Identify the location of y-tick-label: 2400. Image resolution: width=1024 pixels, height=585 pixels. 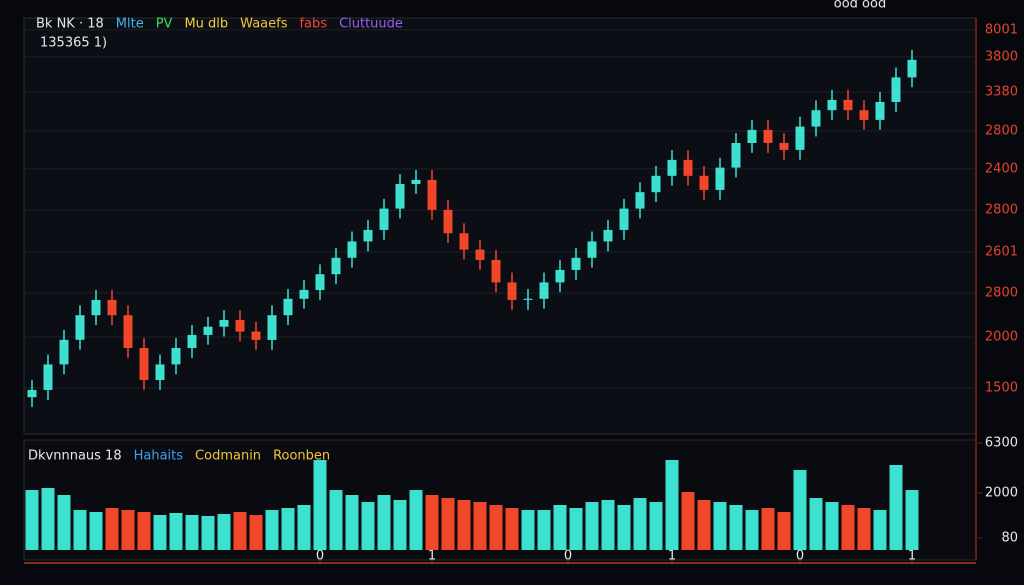
(1001, 168).